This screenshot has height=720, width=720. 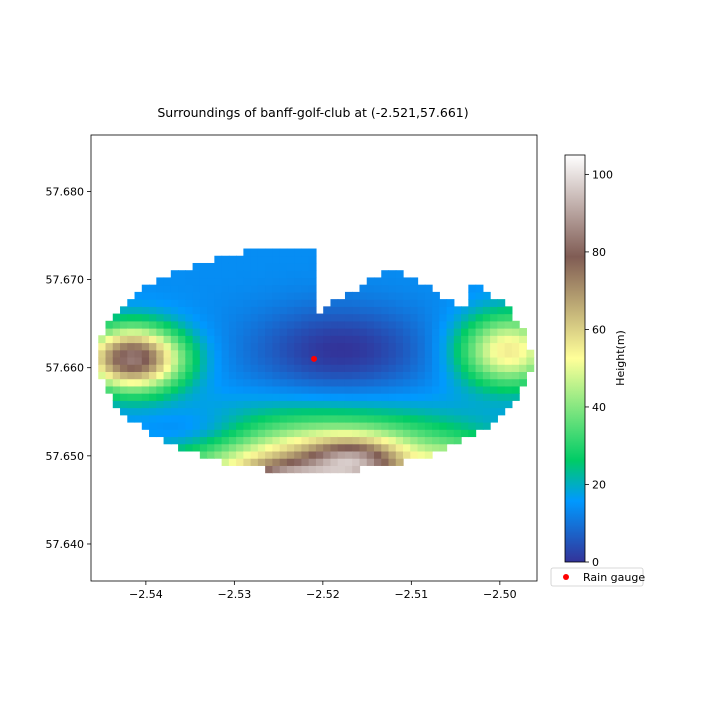 What do you see at coordinates (65, 544) in the screenshot?
I see `y-tick-label: 57.640` at bounding box center [65, 544].